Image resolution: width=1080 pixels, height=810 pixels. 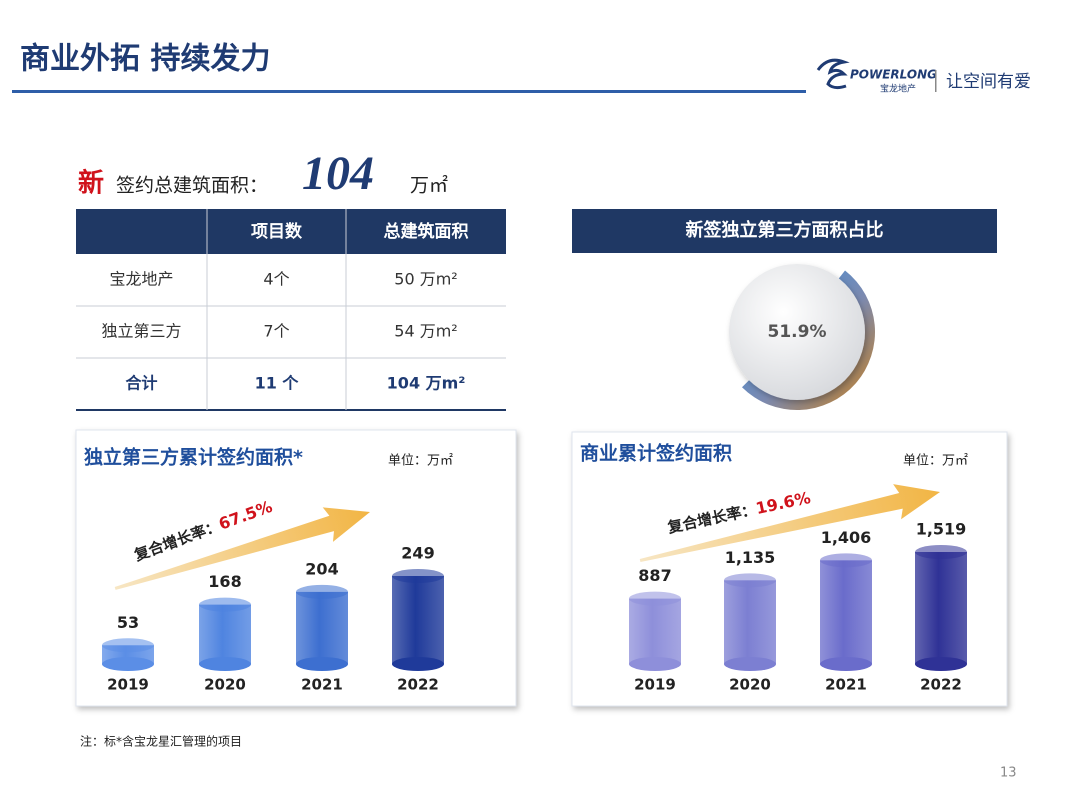 What do you see at coordinates (91, 183) in the screenshot?
I see `headline-mark: 新` at bounding box center [91, 183].